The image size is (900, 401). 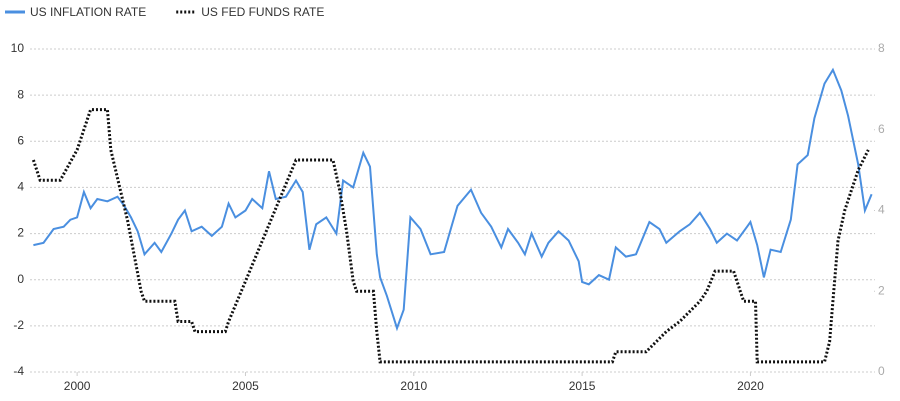 I want to click on y-tick-label: 0, so click(x=20, y=279).